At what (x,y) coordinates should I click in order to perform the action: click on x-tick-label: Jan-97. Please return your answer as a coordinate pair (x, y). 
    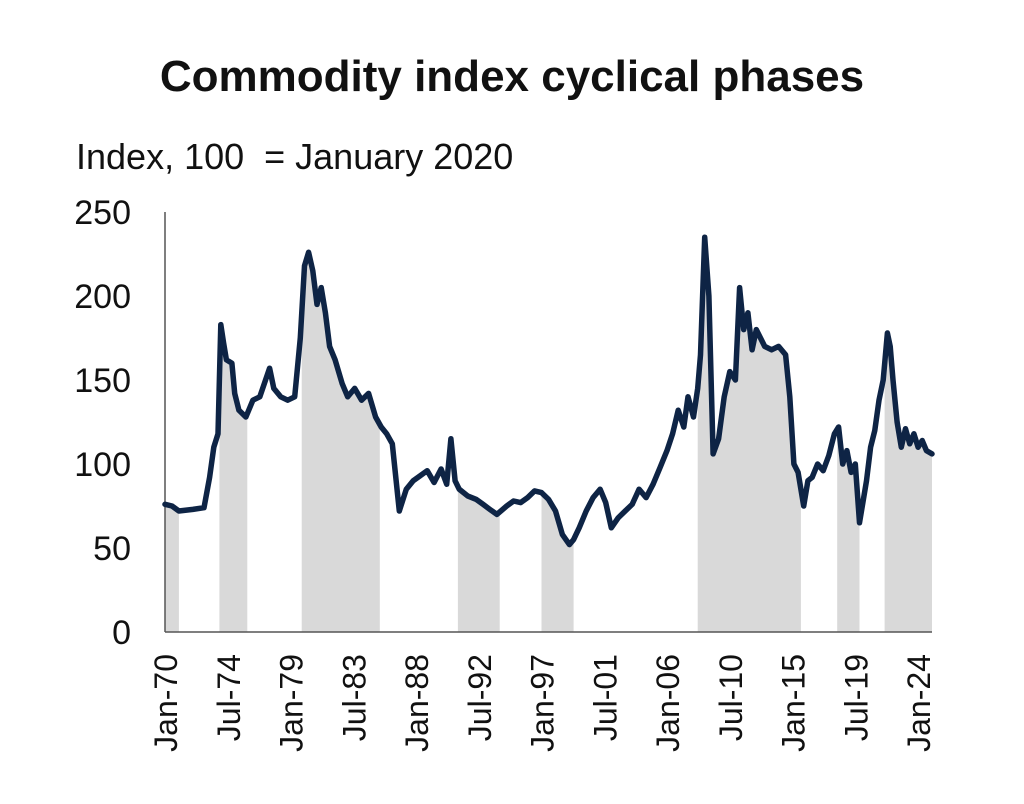
    Looking at the image, I should click on (543, 703).